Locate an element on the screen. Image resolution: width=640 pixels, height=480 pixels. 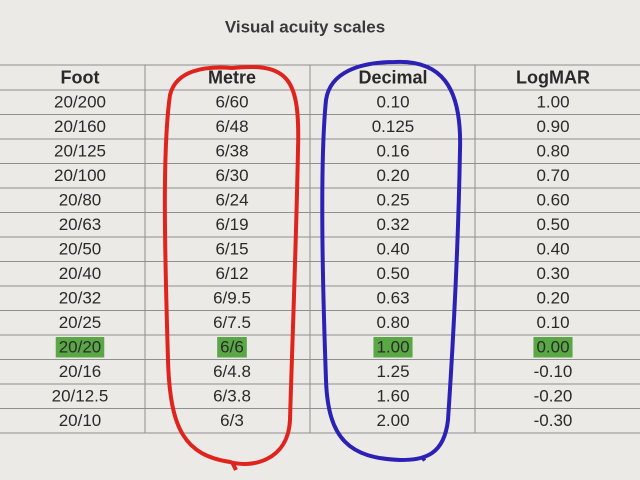
cell: 6/9.5 is located at coordinates (232, 298).